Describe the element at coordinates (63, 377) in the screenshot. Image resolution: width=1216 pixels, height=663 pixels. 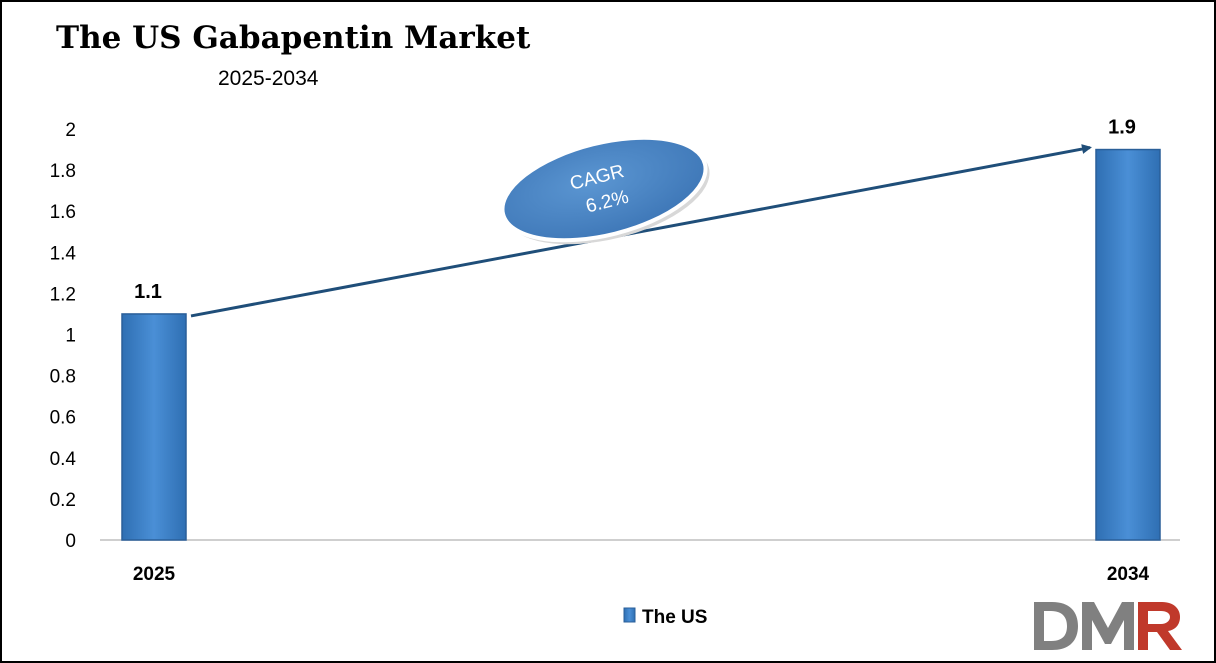
I see `y-tick-label: 0.8` at that location.